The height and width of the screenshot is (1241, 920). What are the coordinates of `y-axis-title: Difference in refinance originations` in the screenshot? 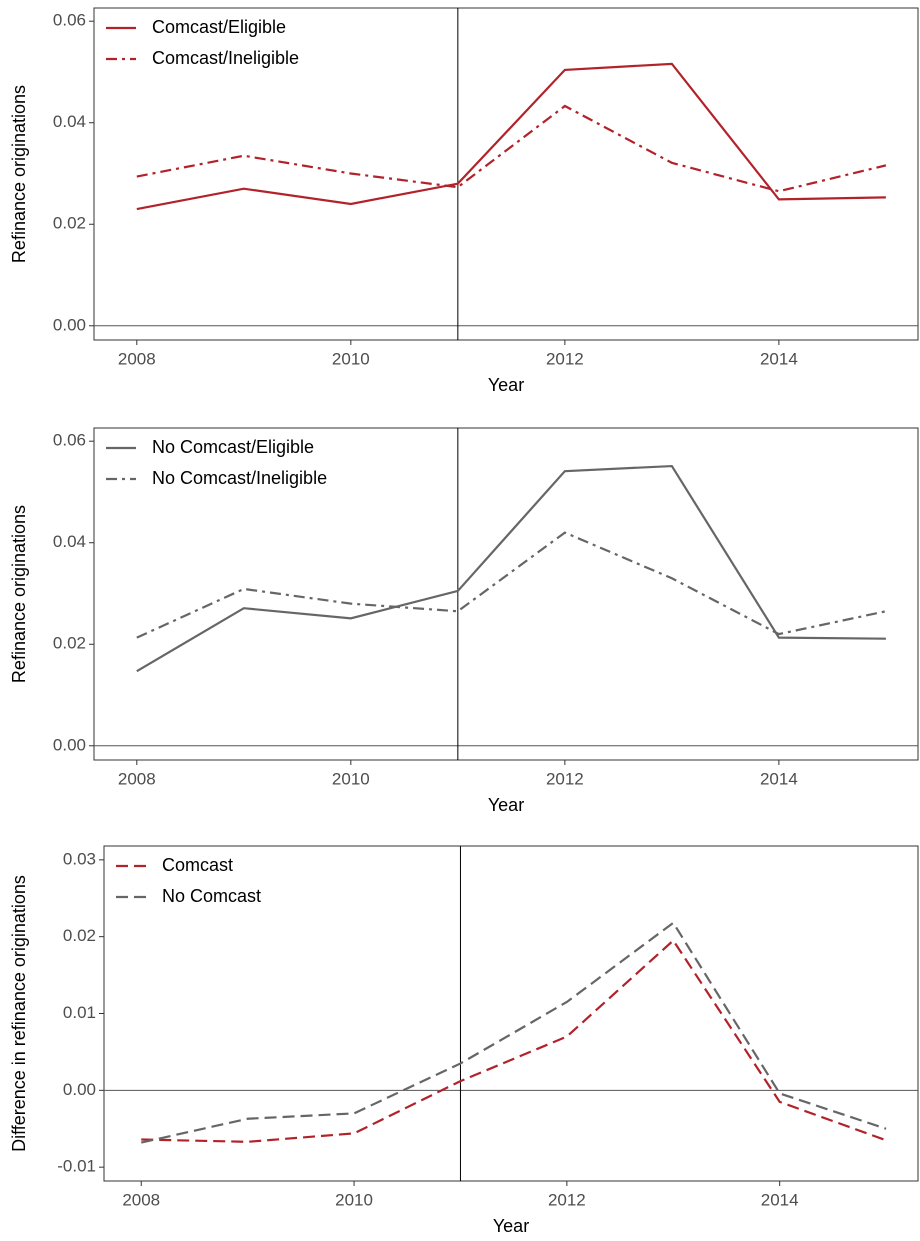 It's located at (19, 1013).